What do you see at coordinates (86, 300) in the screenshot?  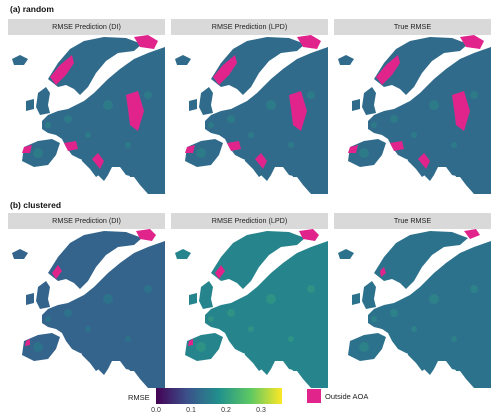 I see `map-panel-clustered-di: RMSE Prediction (DI)` at bounding box center [86, 300].